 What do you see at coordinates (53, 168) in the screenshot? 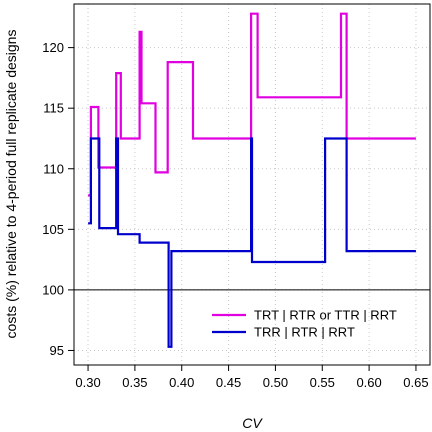
I see `y-tick-label: 110` at bounding box center [53, 168].